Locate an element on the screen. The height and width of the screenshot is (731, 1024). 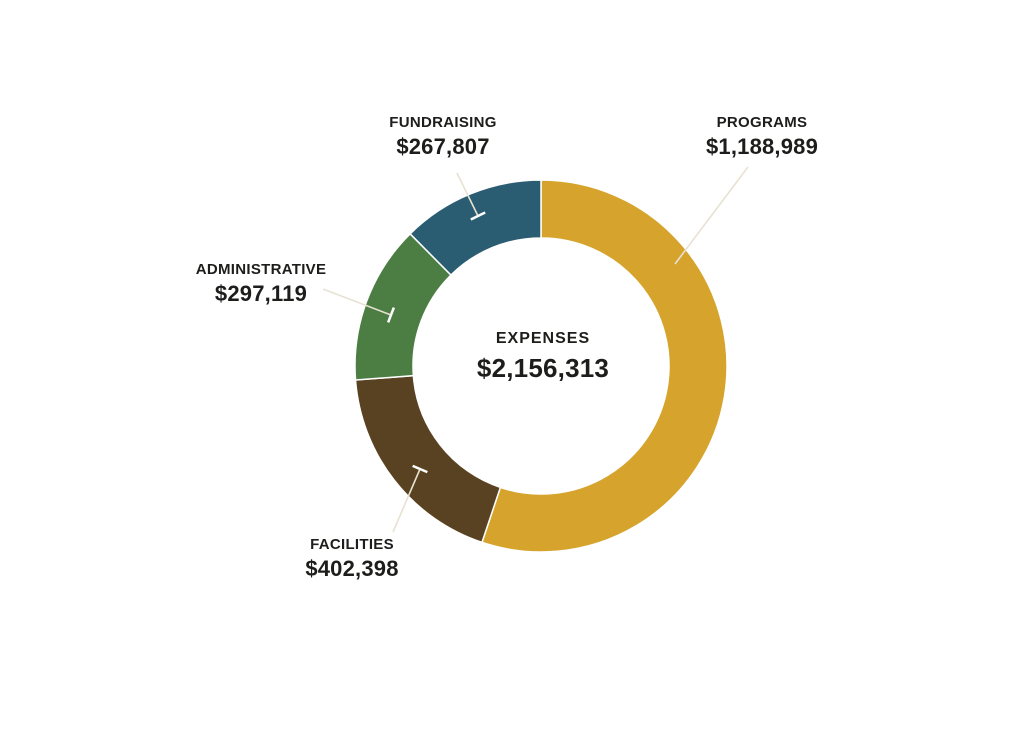
leader-line-programs is located at coordinates (711, 215).